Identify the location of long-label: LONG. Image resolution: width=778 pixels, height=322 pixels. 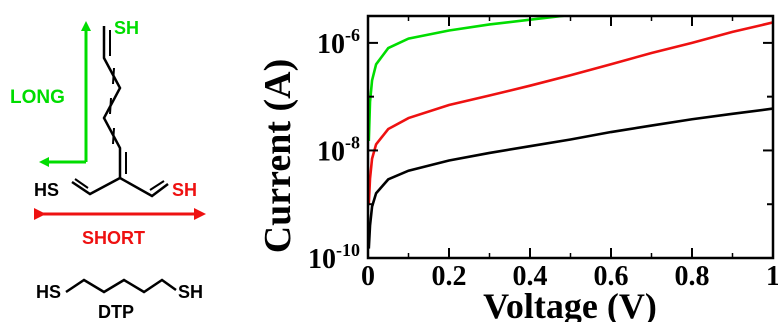
(37, 97).